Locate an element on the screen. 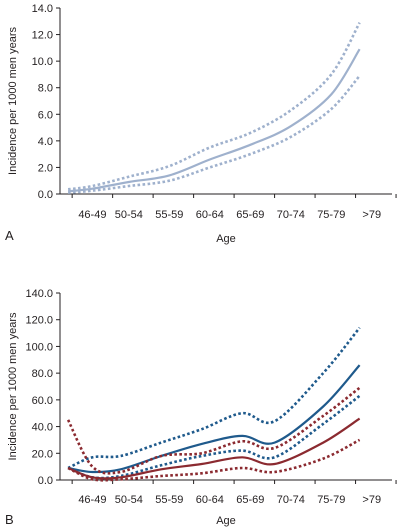 Image resolution: width=402 pixels, height=529 pixels. series-line-red-upper-bound is located at coordinates (213, 430).